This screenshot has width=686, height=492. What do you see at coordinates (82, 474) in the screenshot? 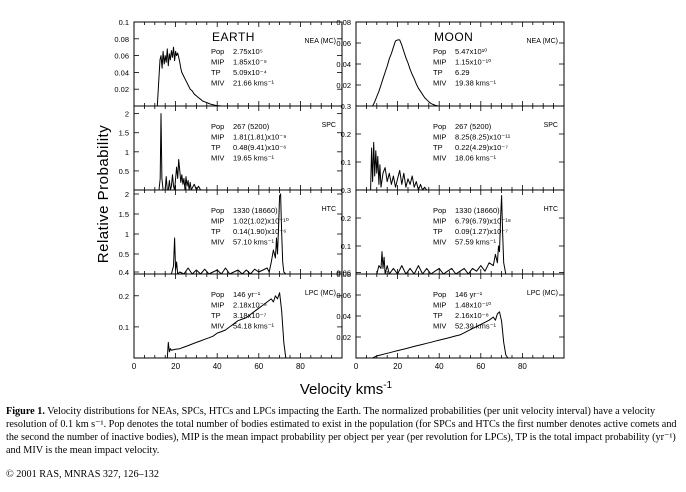
I see `copyright-footer: © 2001 RAS, MNRAS 327, 126–132` at bounding box center [82, 474].